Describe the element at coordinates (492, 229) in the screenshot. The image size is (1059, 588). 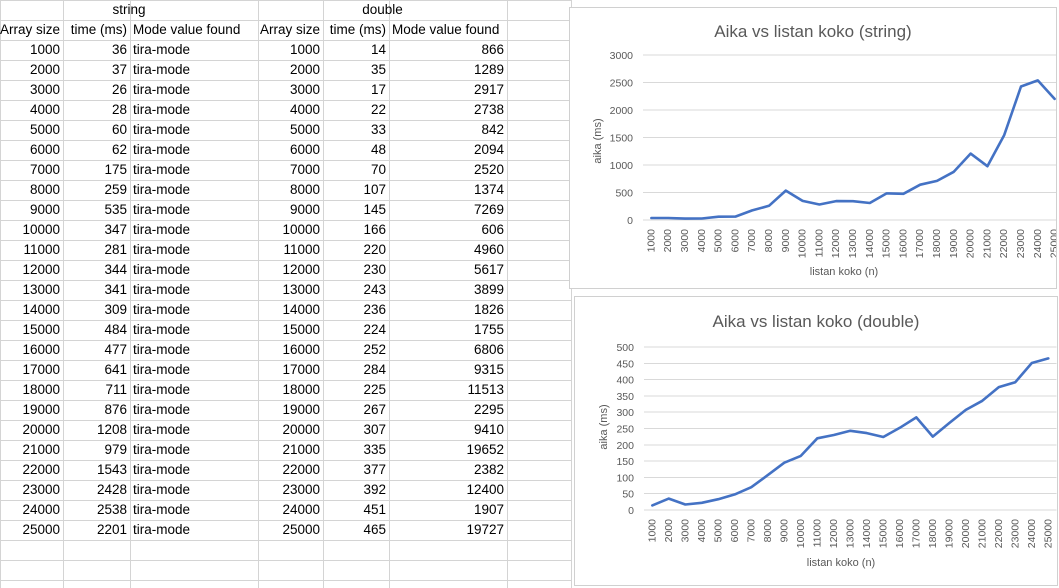
I see `double-mode-cell: 606` at that location.